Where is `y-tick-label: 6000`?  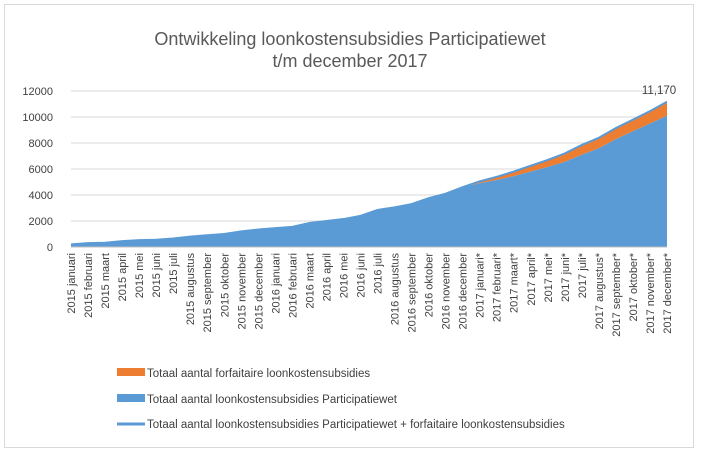 y-tick-label: 6000 is located at coordinates (41, 170).